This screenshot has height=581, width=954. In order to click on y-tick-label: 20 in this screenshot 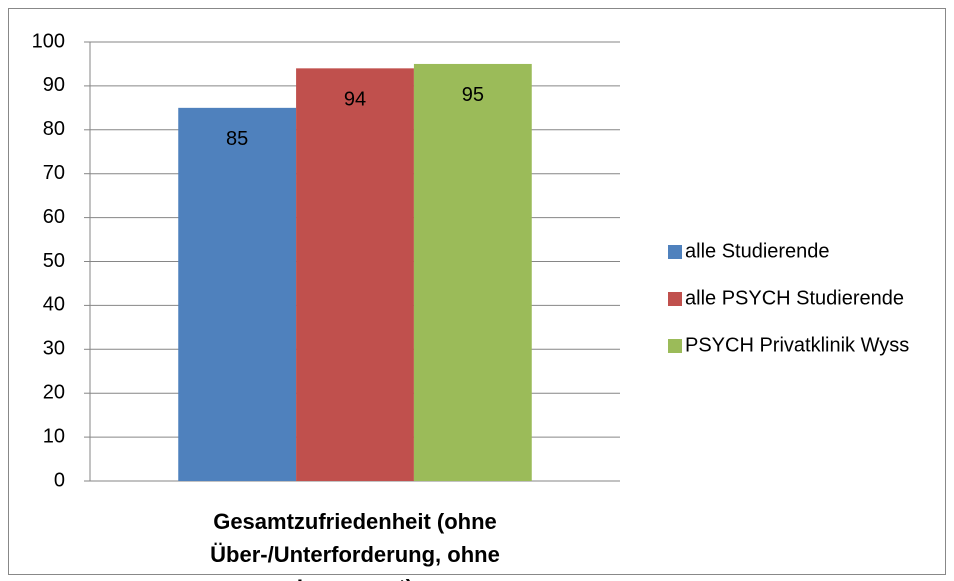, I will do `click(54, 392)`.